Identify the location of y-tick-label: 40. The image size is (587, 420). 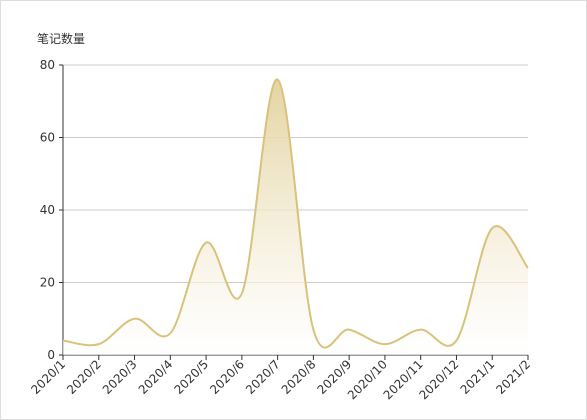
(47, 210).